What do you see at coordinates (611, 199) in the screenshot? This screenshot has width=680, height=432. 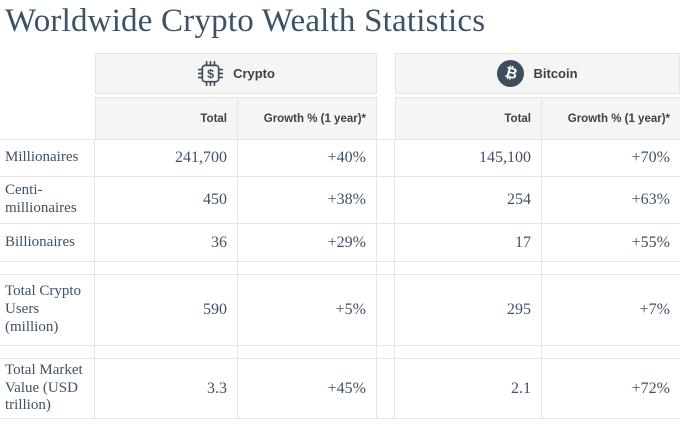 I see `bitcoin-growth-value: +63%` at bounding box center [611, 199].